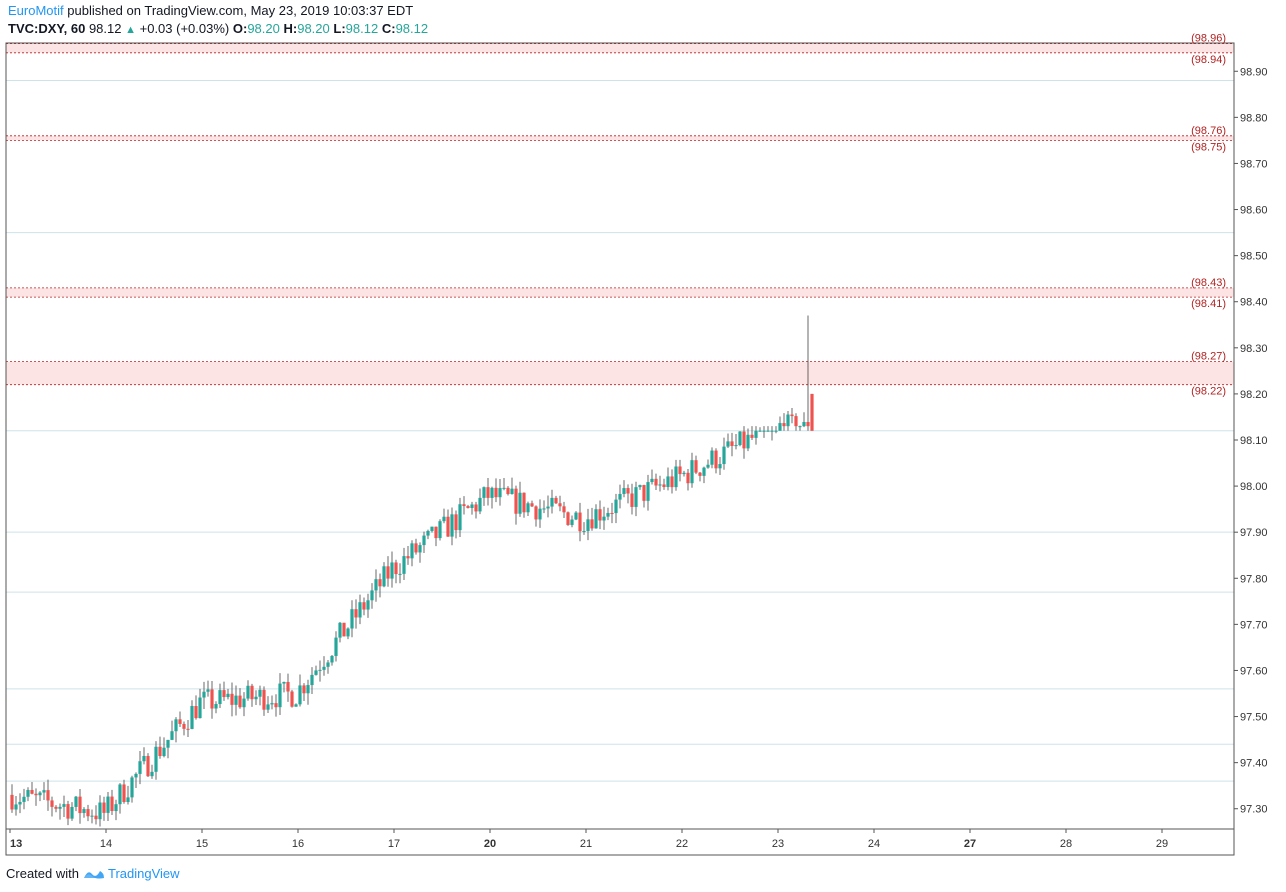 This screenshot has height=892, width=1286. What do you see at coordinates (1254, 441) in the screenshot?
I see `y-tick-label: 98.10` at bounding box center [1254, 441].